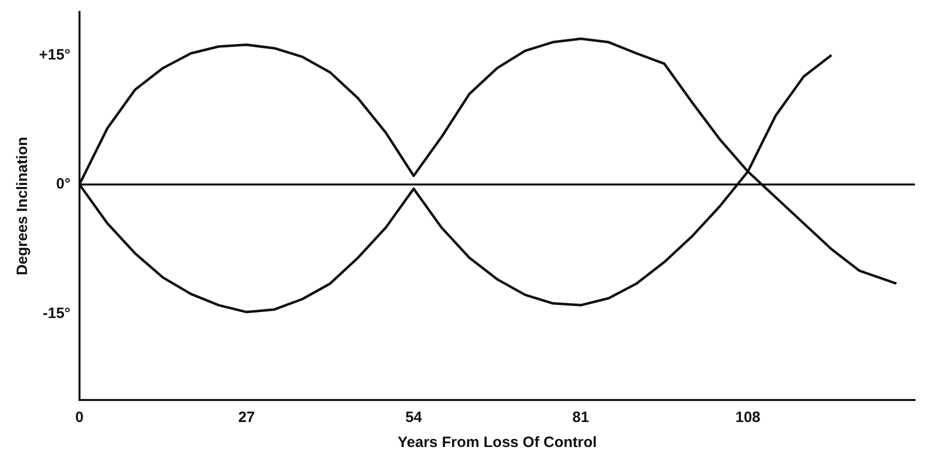  I want to click on x-tick-label: 54, so click(414, 417).